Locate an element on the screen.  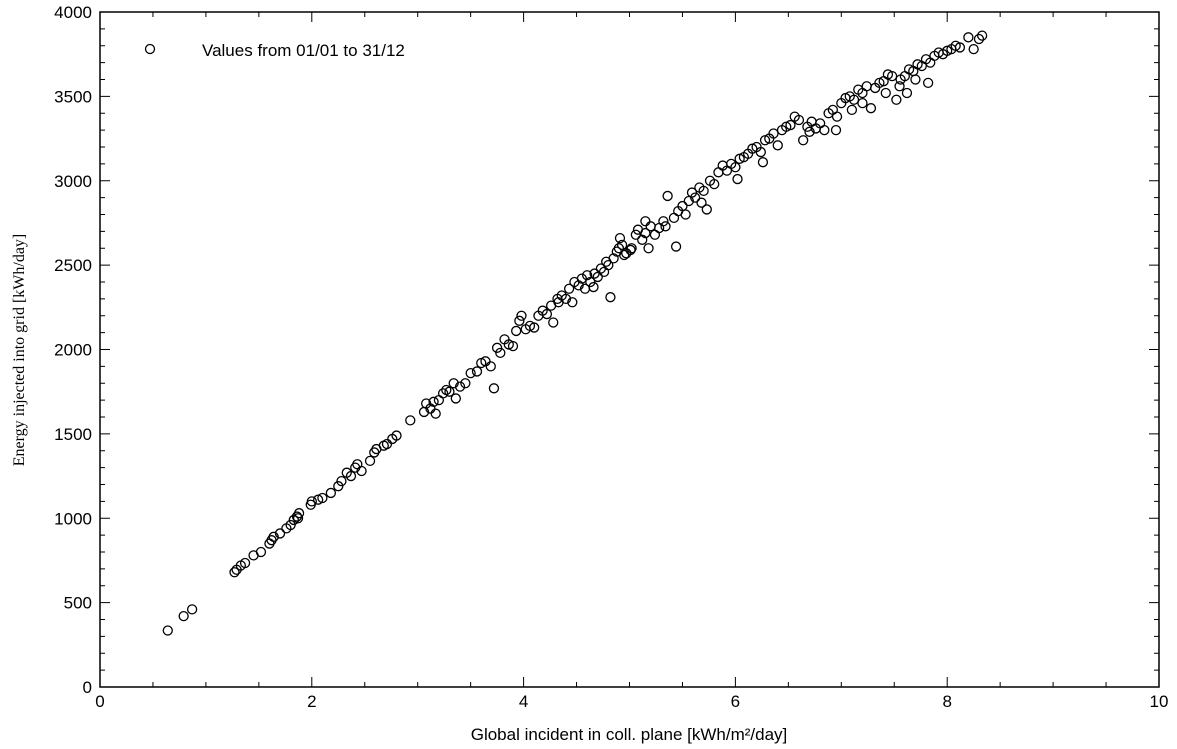
y-tick-label: 4000 is located at coordinates (73, 12).